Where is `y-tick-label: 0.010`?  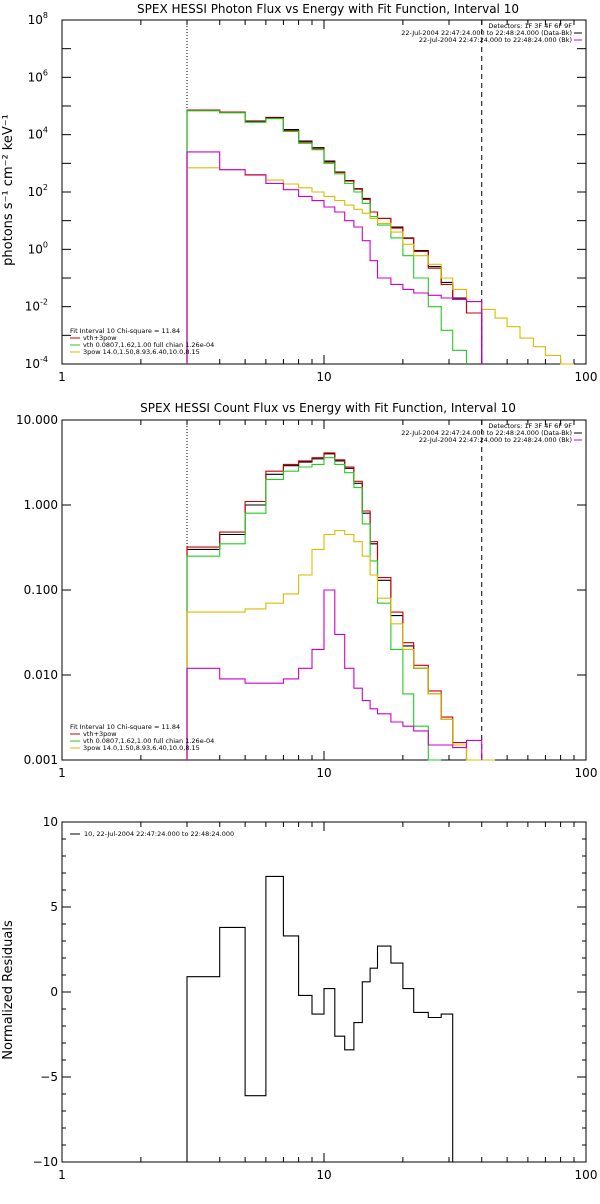
y-tick-label: 0.010 is located at coordinates (41, 675).